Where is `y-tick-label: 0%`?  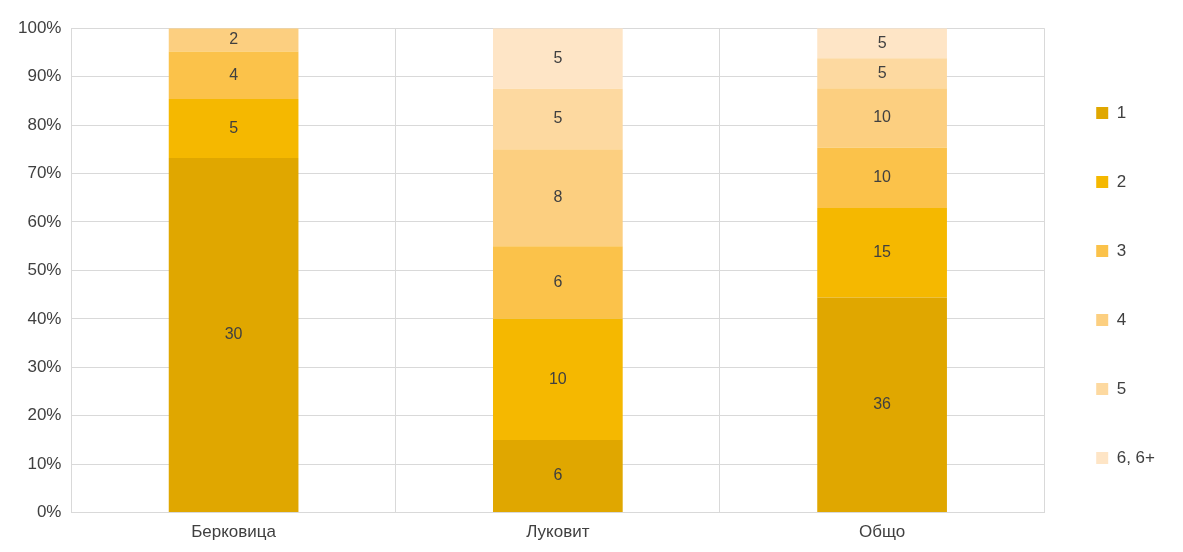 y-tick-label: 0% is located at coordinates (49, 512).